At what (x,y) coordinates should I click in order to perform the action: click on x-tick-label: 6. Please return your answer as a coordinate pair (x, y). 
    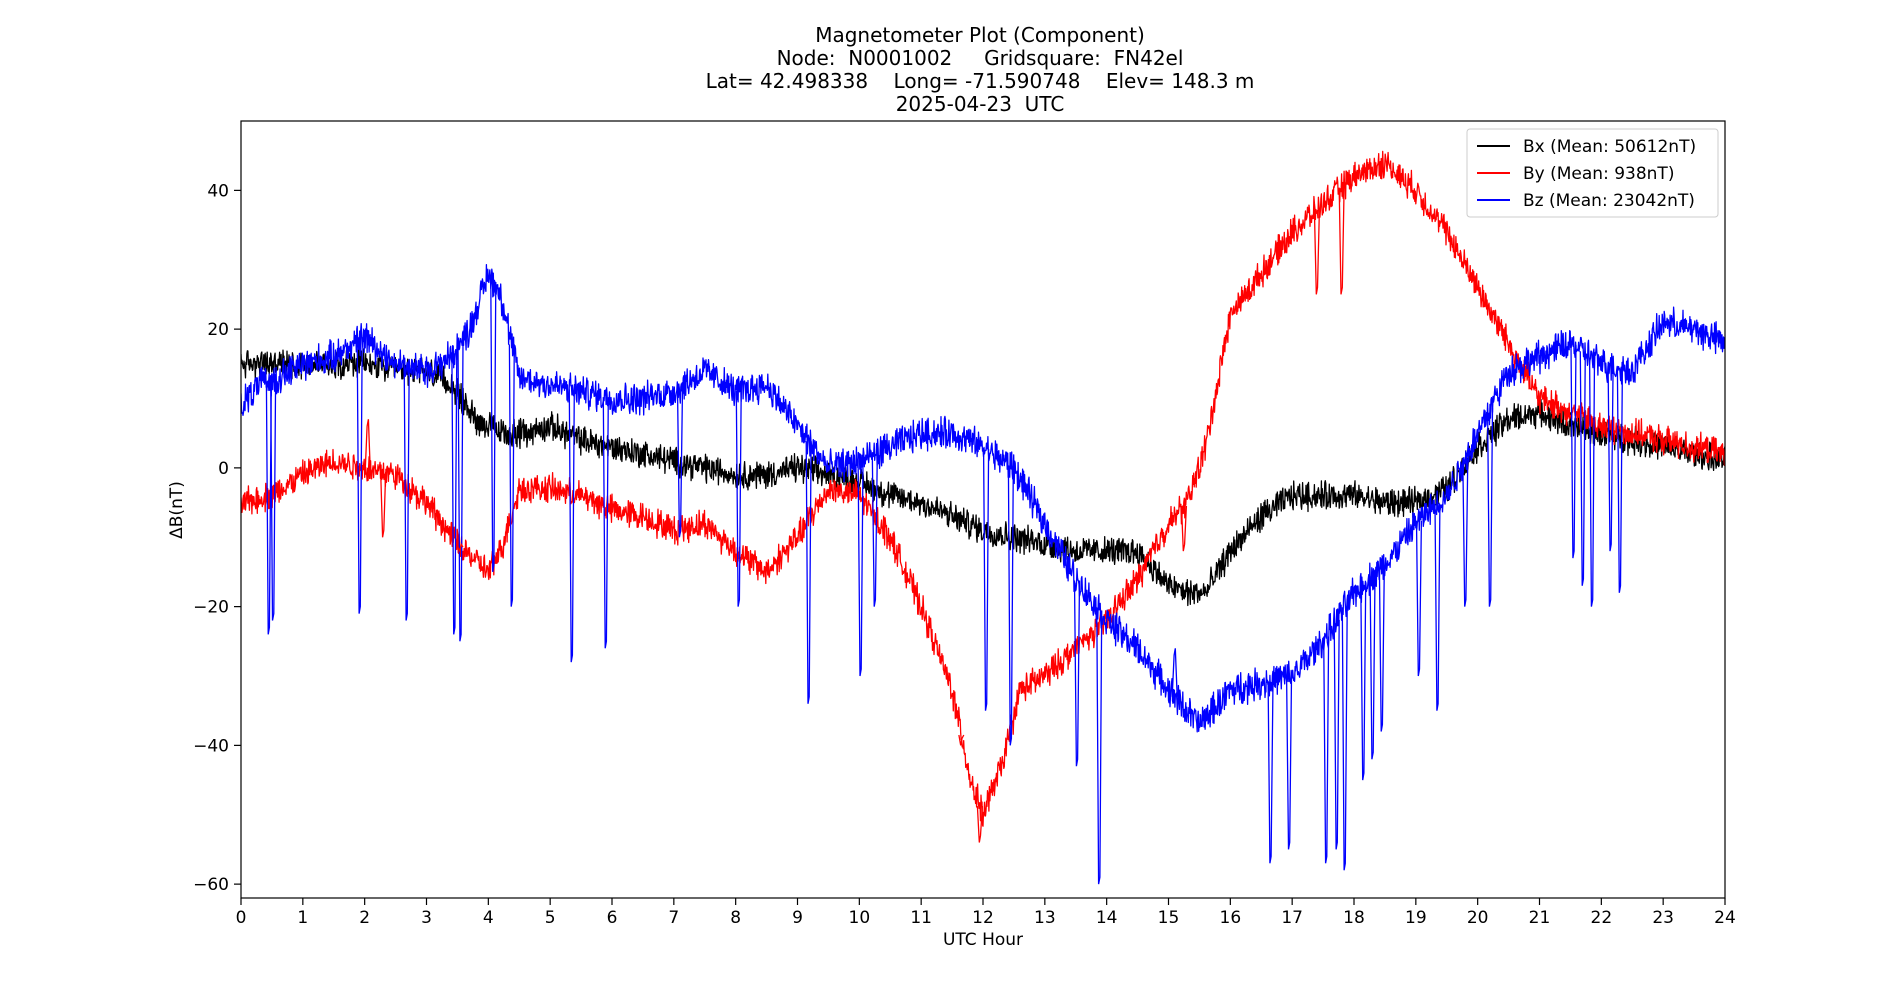
    Looking at the image, I should click on (612, 918).